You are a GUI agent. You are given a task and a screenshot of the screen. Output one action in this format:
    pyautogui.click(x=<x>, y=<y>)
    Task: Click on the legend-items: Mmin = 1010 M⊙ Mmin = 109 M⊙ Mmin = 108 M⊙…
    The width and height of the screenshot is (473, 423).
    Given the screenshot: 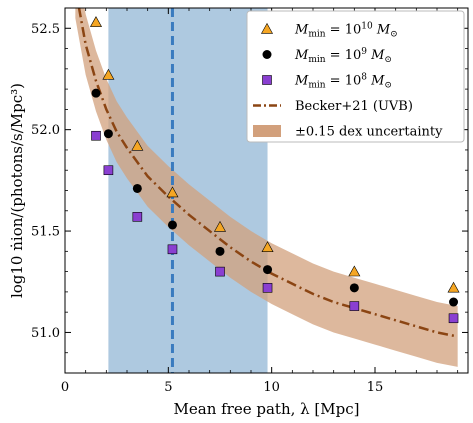 What is the action you would take?
    pyautogui.click(x=348, y=81)
    